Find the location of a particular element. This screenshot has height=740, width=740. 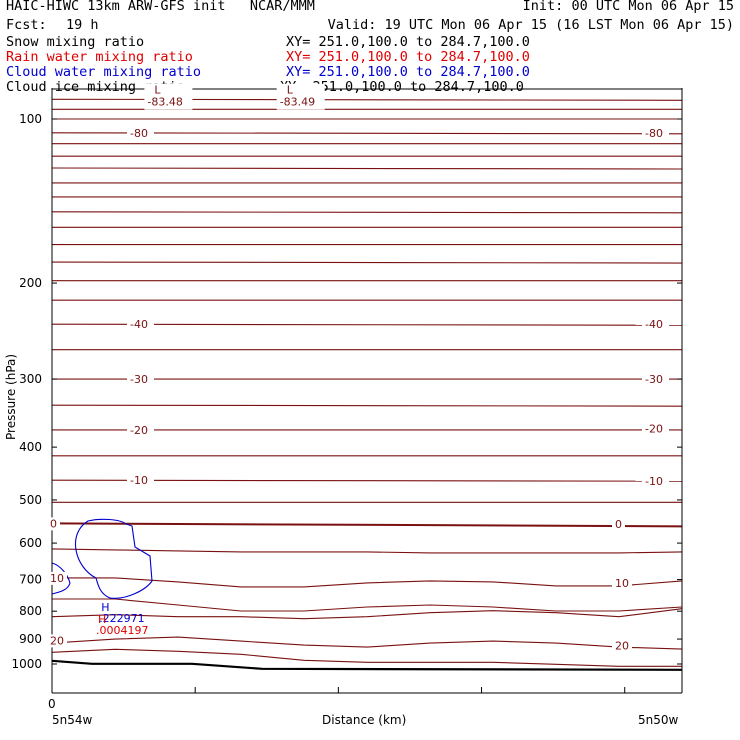

y-axis-label: Pressure (hPa) is located at coordinates (11, 397).